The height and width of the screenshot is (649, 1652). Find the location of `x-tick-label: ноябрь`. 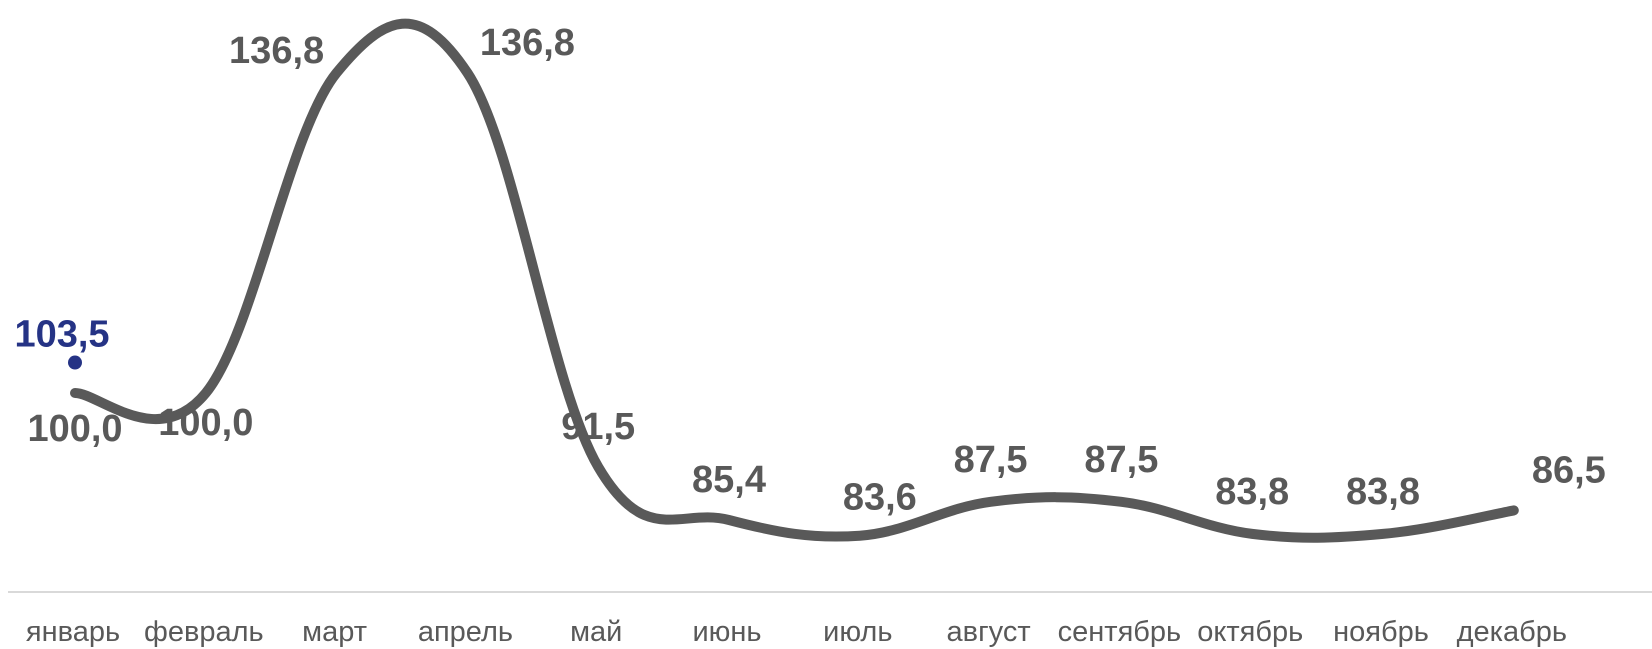

x-tick-label: ноябрь is located at coordinates (1381, 632).